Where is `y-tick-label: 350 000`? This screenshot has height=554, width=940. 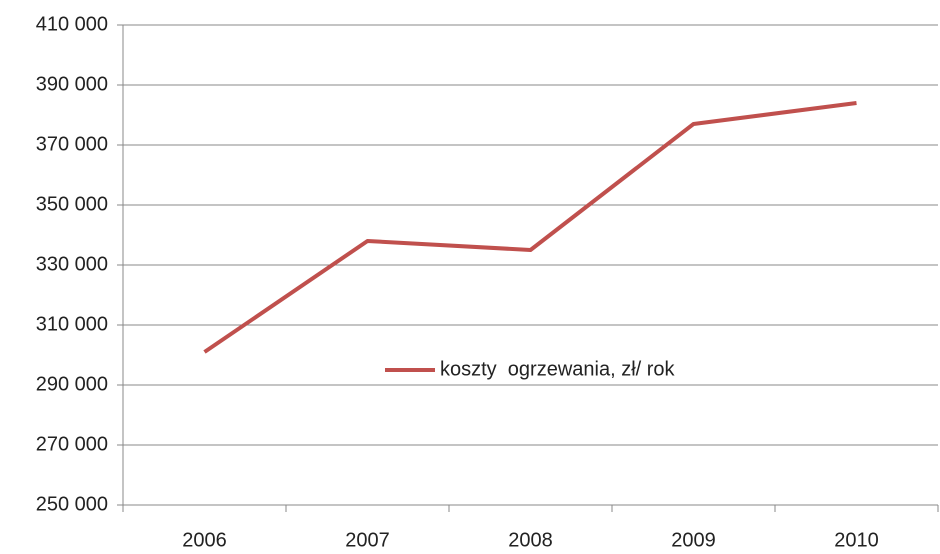
y-tick-label: 350 000 is located at coordinates (72, 204).